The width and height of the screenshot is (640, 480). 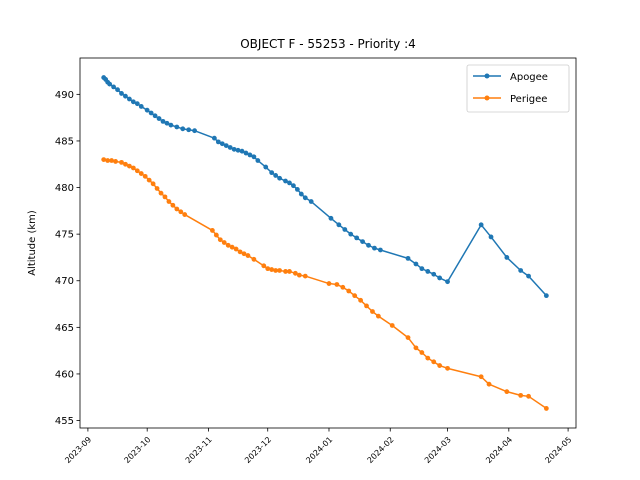 I want to click on y-axis: 455 460 465 470 475 480 485 490, so click(x=67, y=258).